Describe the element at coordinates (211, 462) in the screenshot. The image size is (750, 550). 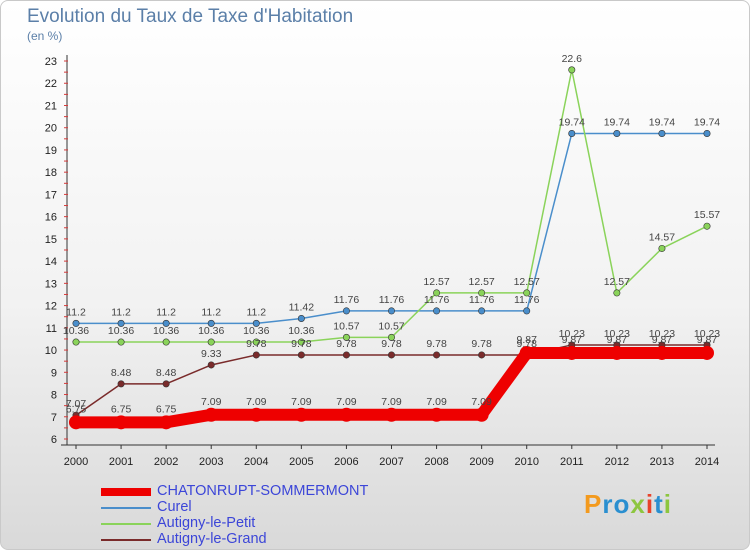
I see `x-tick-label: 2003` at that location.